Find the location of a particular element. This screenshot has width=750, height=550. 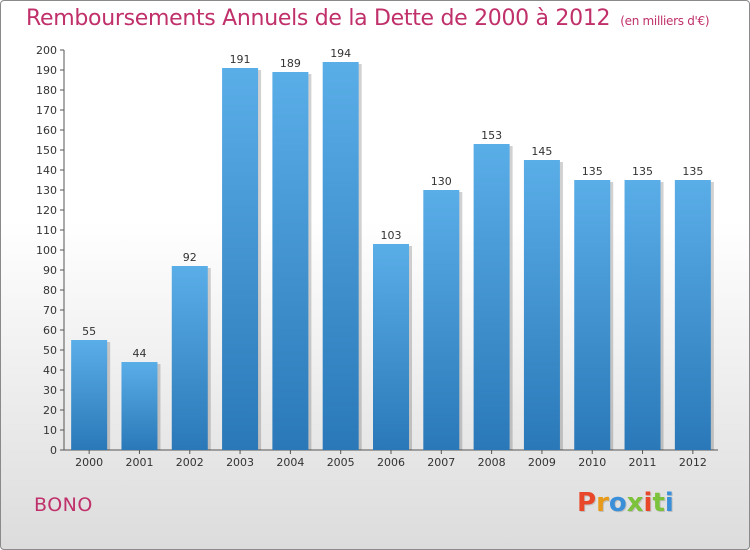

logo-letter: t is located at coordinates (658, 503).